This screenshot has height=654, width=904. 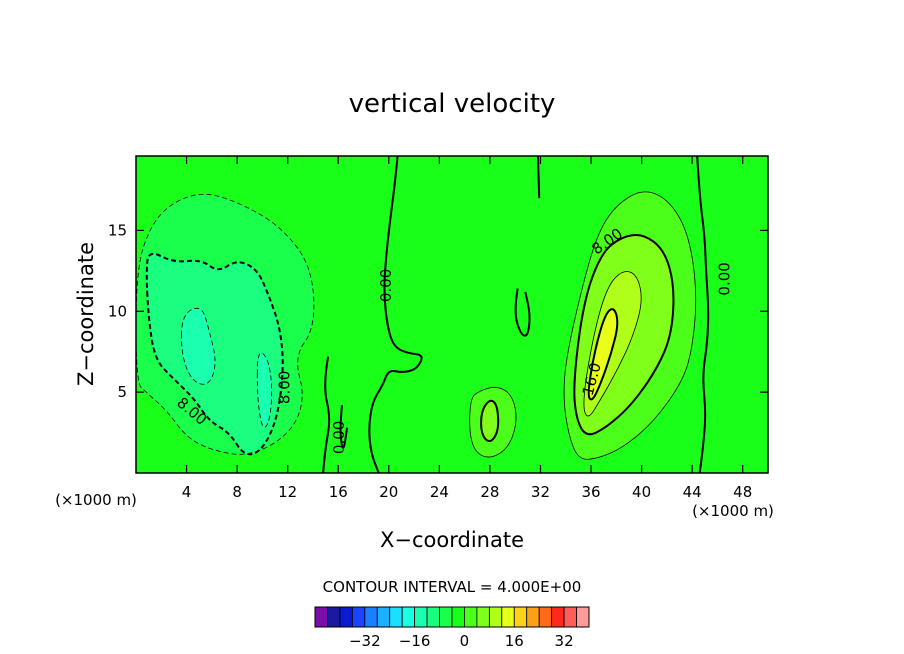 I want to click on y-tick-label-0: 5, so click(x=122, y=392).